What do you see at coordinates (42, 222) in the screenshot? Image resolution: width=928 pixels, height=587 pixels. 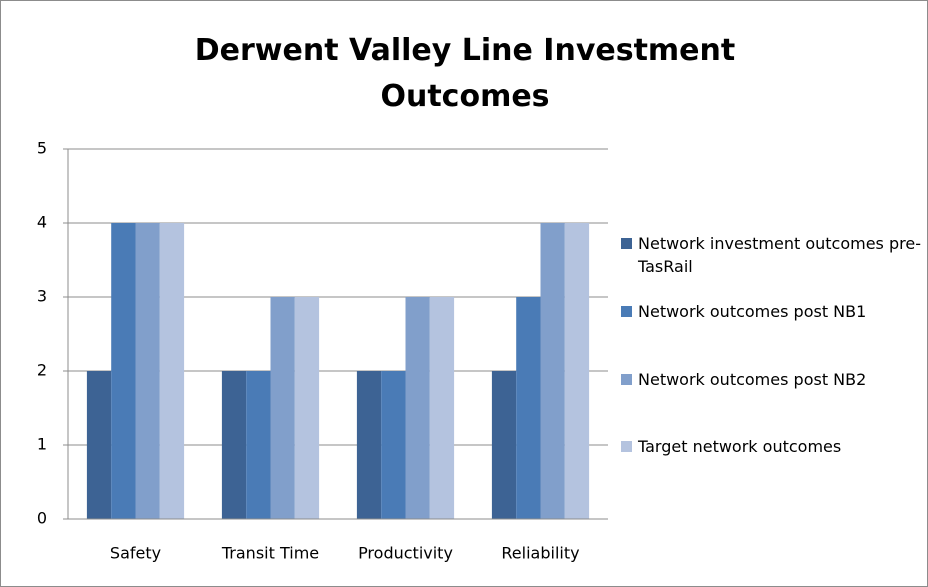 I see `y-tick-label: 4` at bounding box center [42, 222].